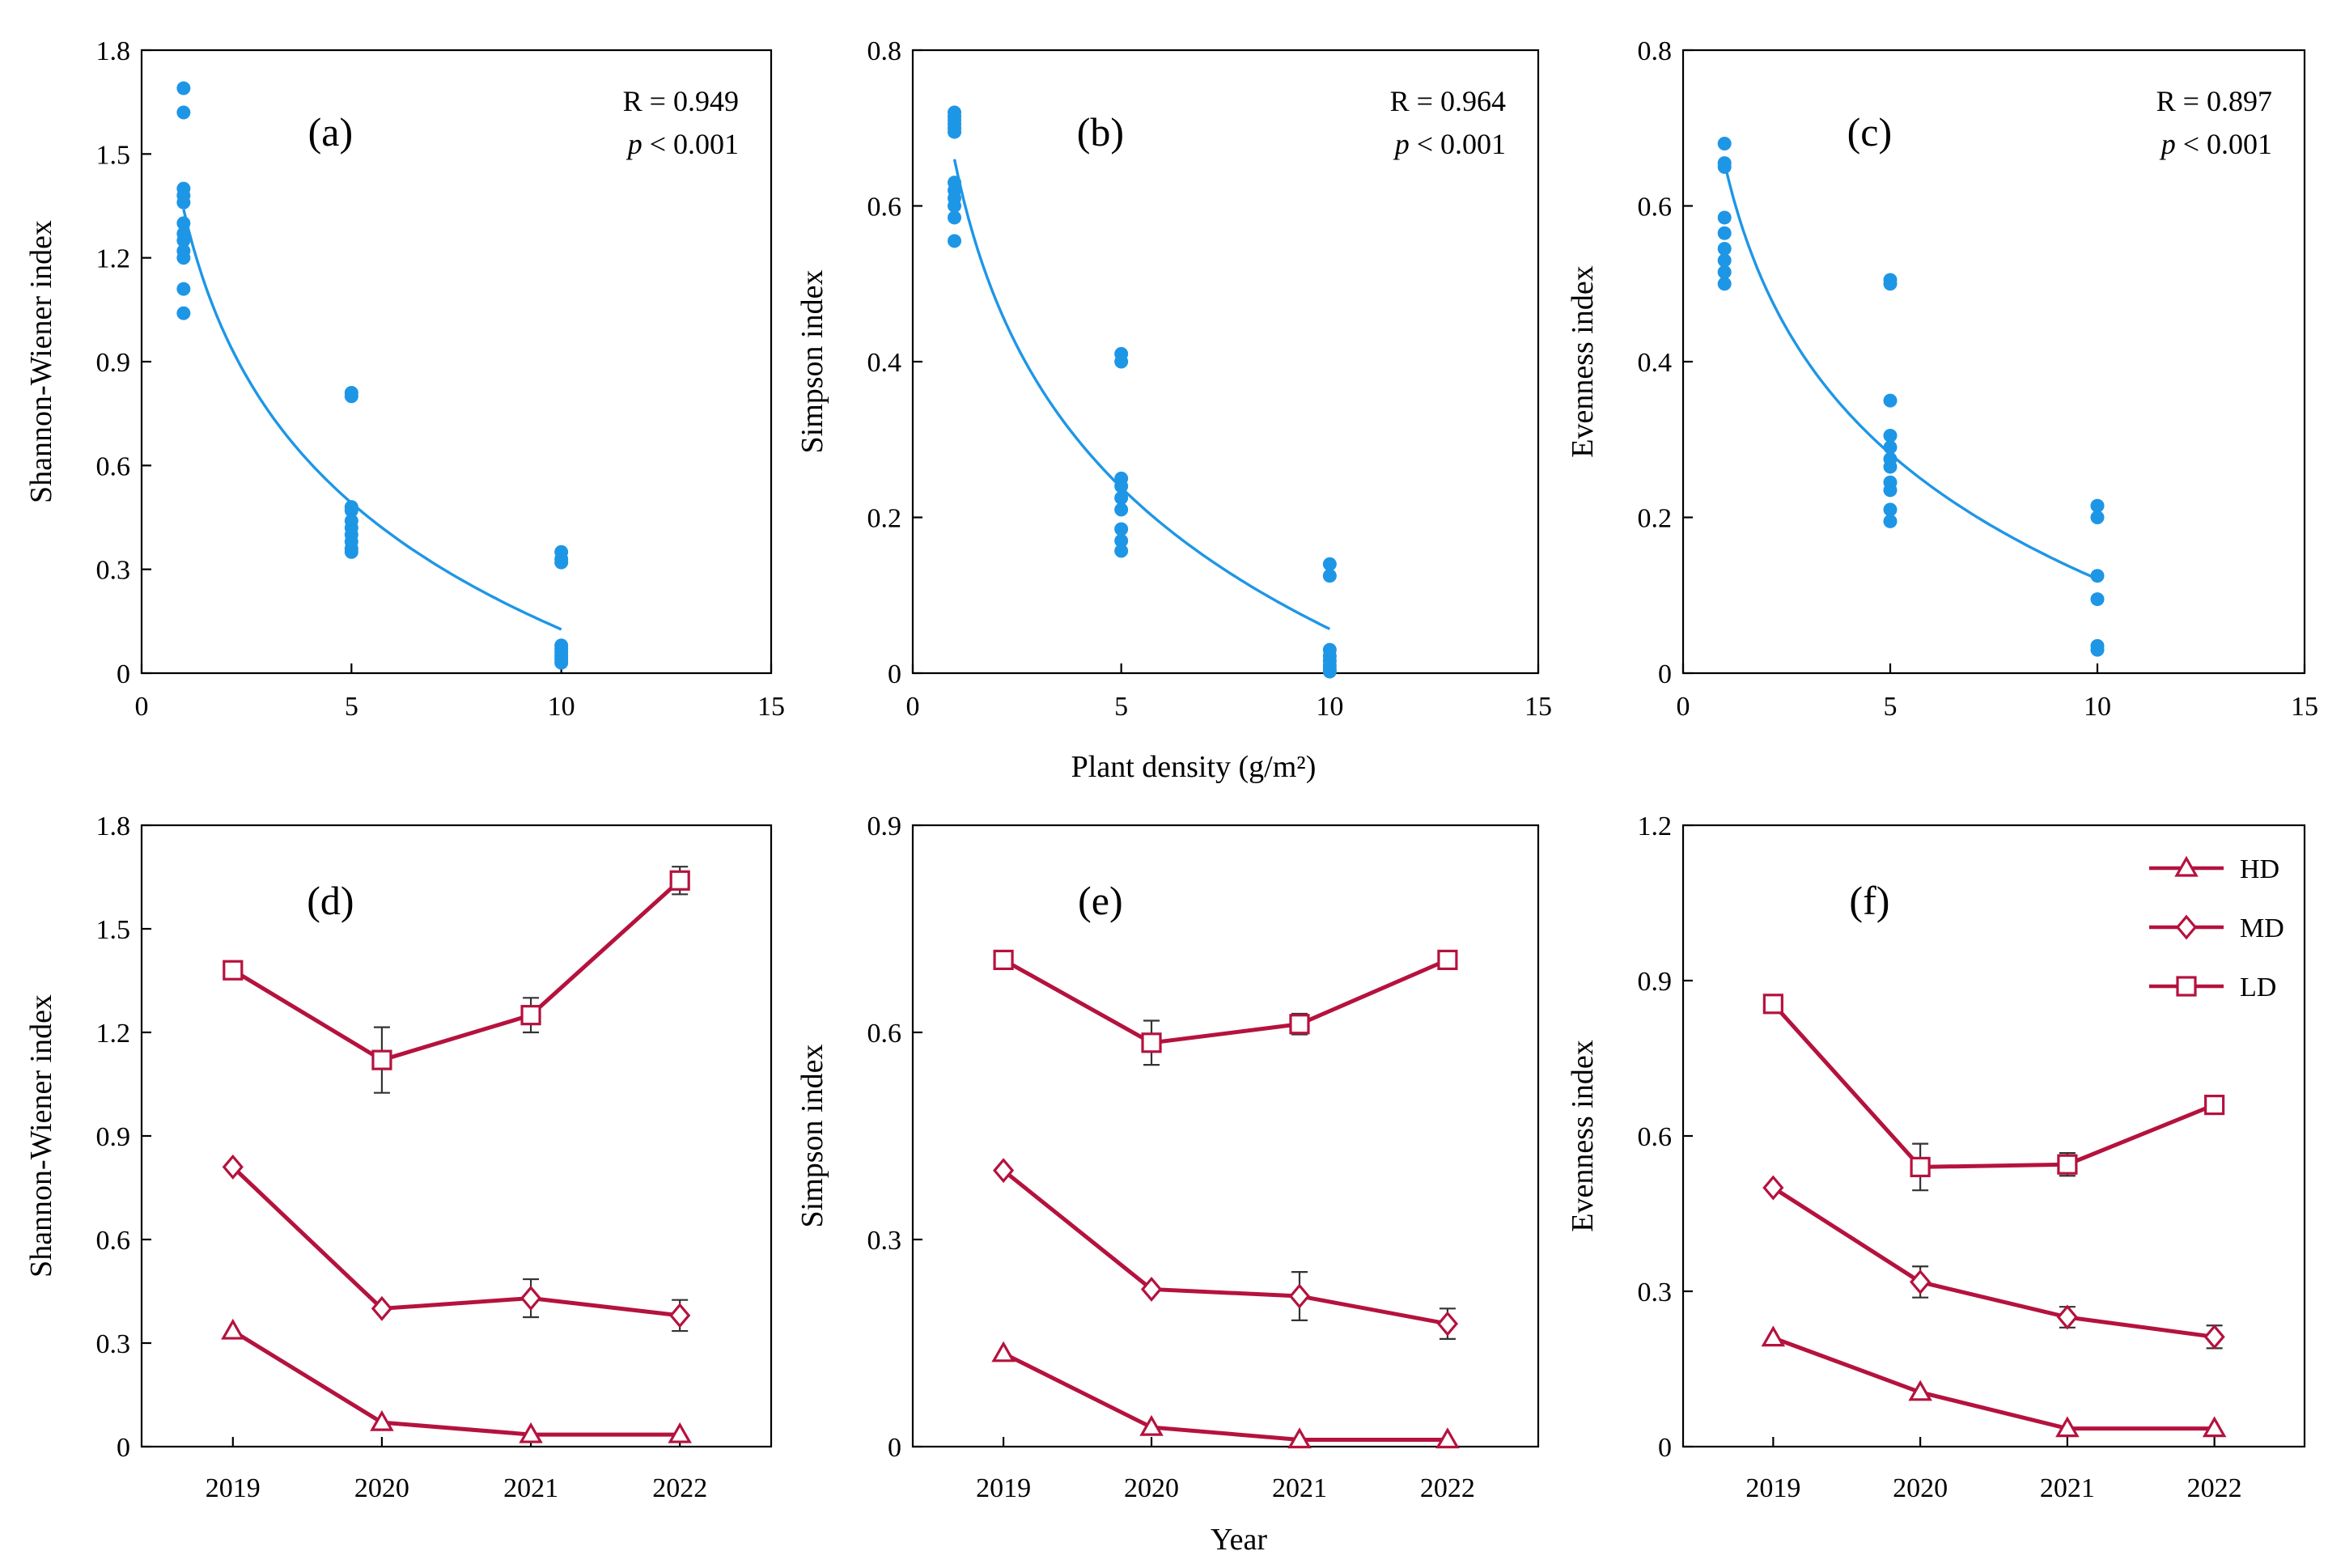 This screenshot has height=1568, width=2345. What do you see at coordinates (1773, 1488) in the screenshot?
I see `x-tick-label: 2019` at bounding box center [1773, 1488].